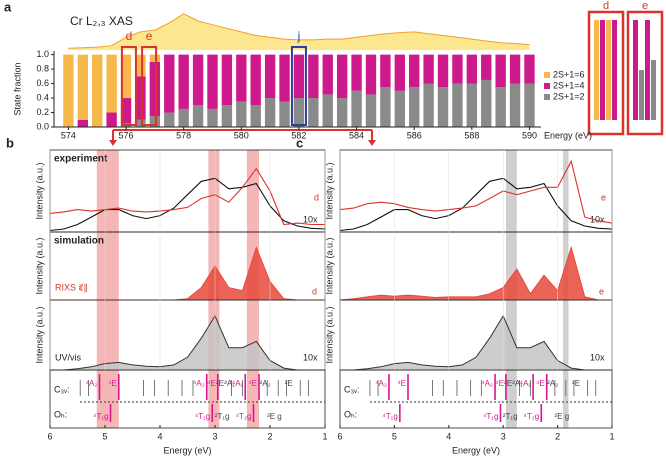  What do you see at coordinates (42, 68) in the screenshot?
I see `y-tick-label: 0.8` at bounding box center [42, 68].